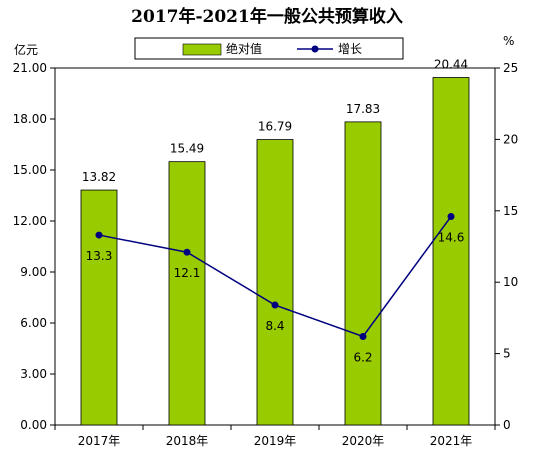  Describe the element at coordinates (187, 441) in the screenshot. I see `x-tick-label: 2018年` at that location.